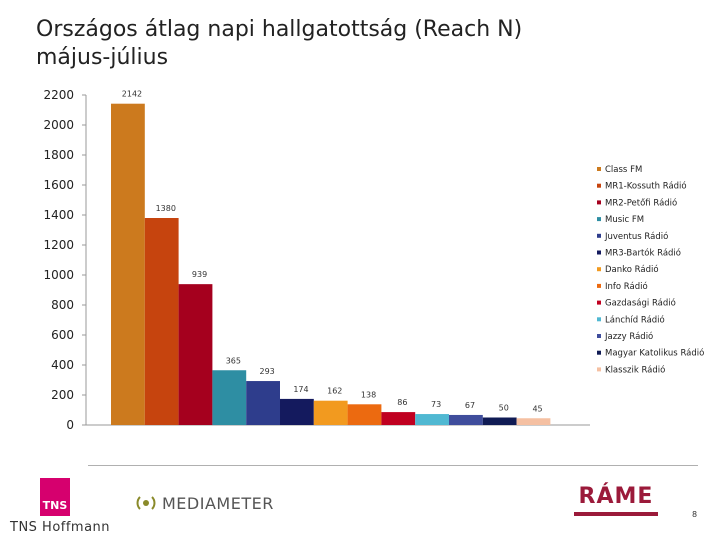 This screenshot has height=540, width=720. I want to click on legend-label: Gazdasági Rádió, so click(640, 303).